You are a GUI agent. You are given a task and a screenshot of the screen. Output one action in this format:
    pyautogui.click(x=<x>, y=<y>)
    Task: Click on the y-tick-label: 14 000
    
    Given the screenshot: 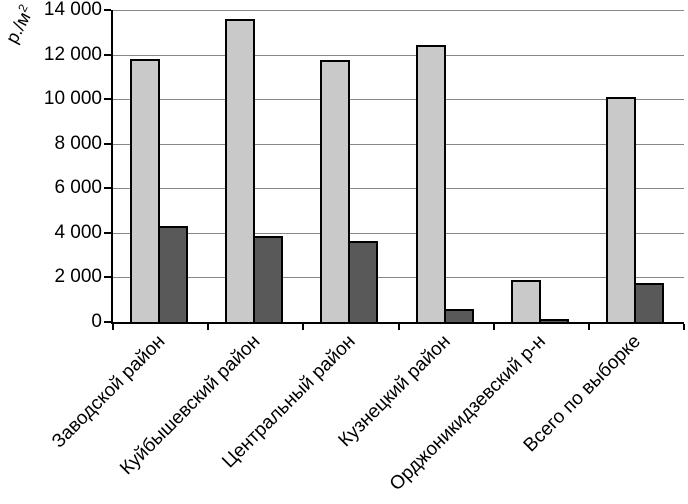 What is the action you would take?
    pyautogui.click(x=72, y=10)
    